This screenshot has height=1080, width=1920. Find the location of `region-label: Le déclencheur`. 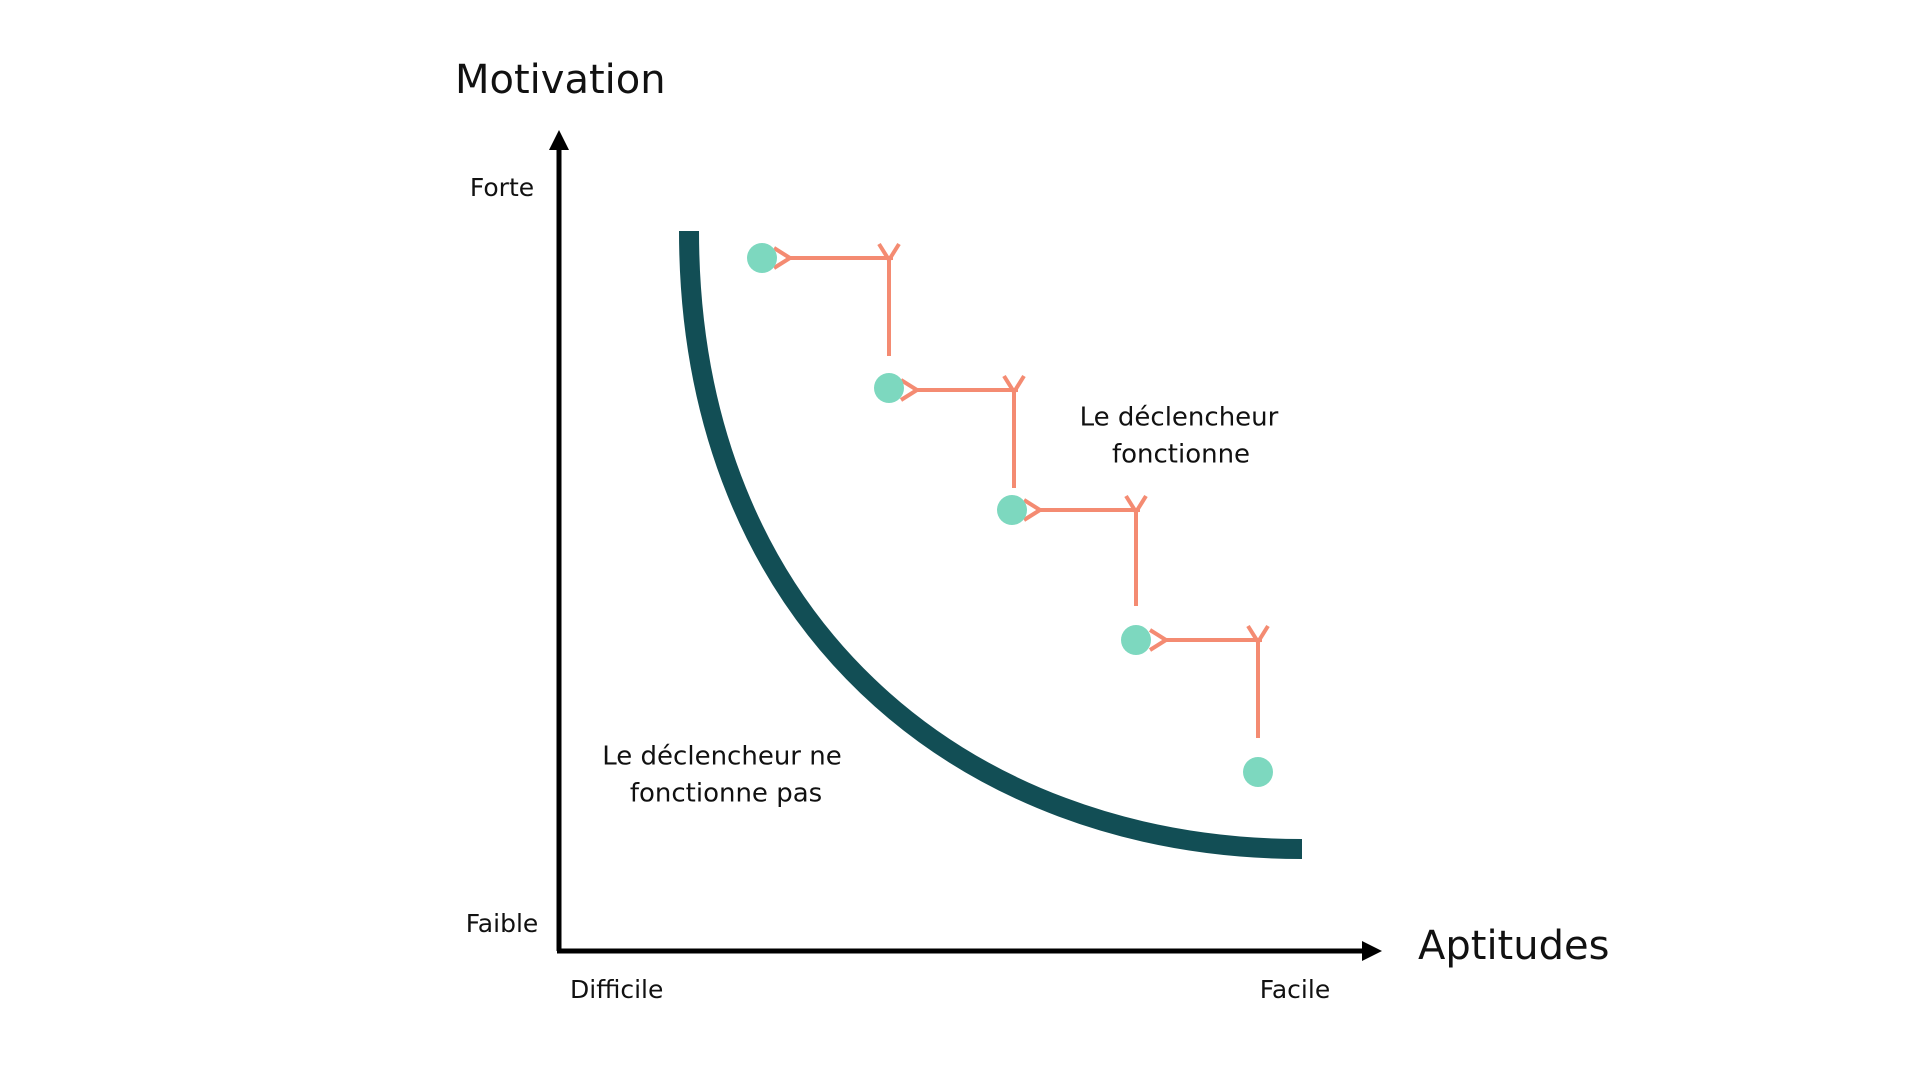

region-label: Le déclencheur is located at coordinates (1179, 418).